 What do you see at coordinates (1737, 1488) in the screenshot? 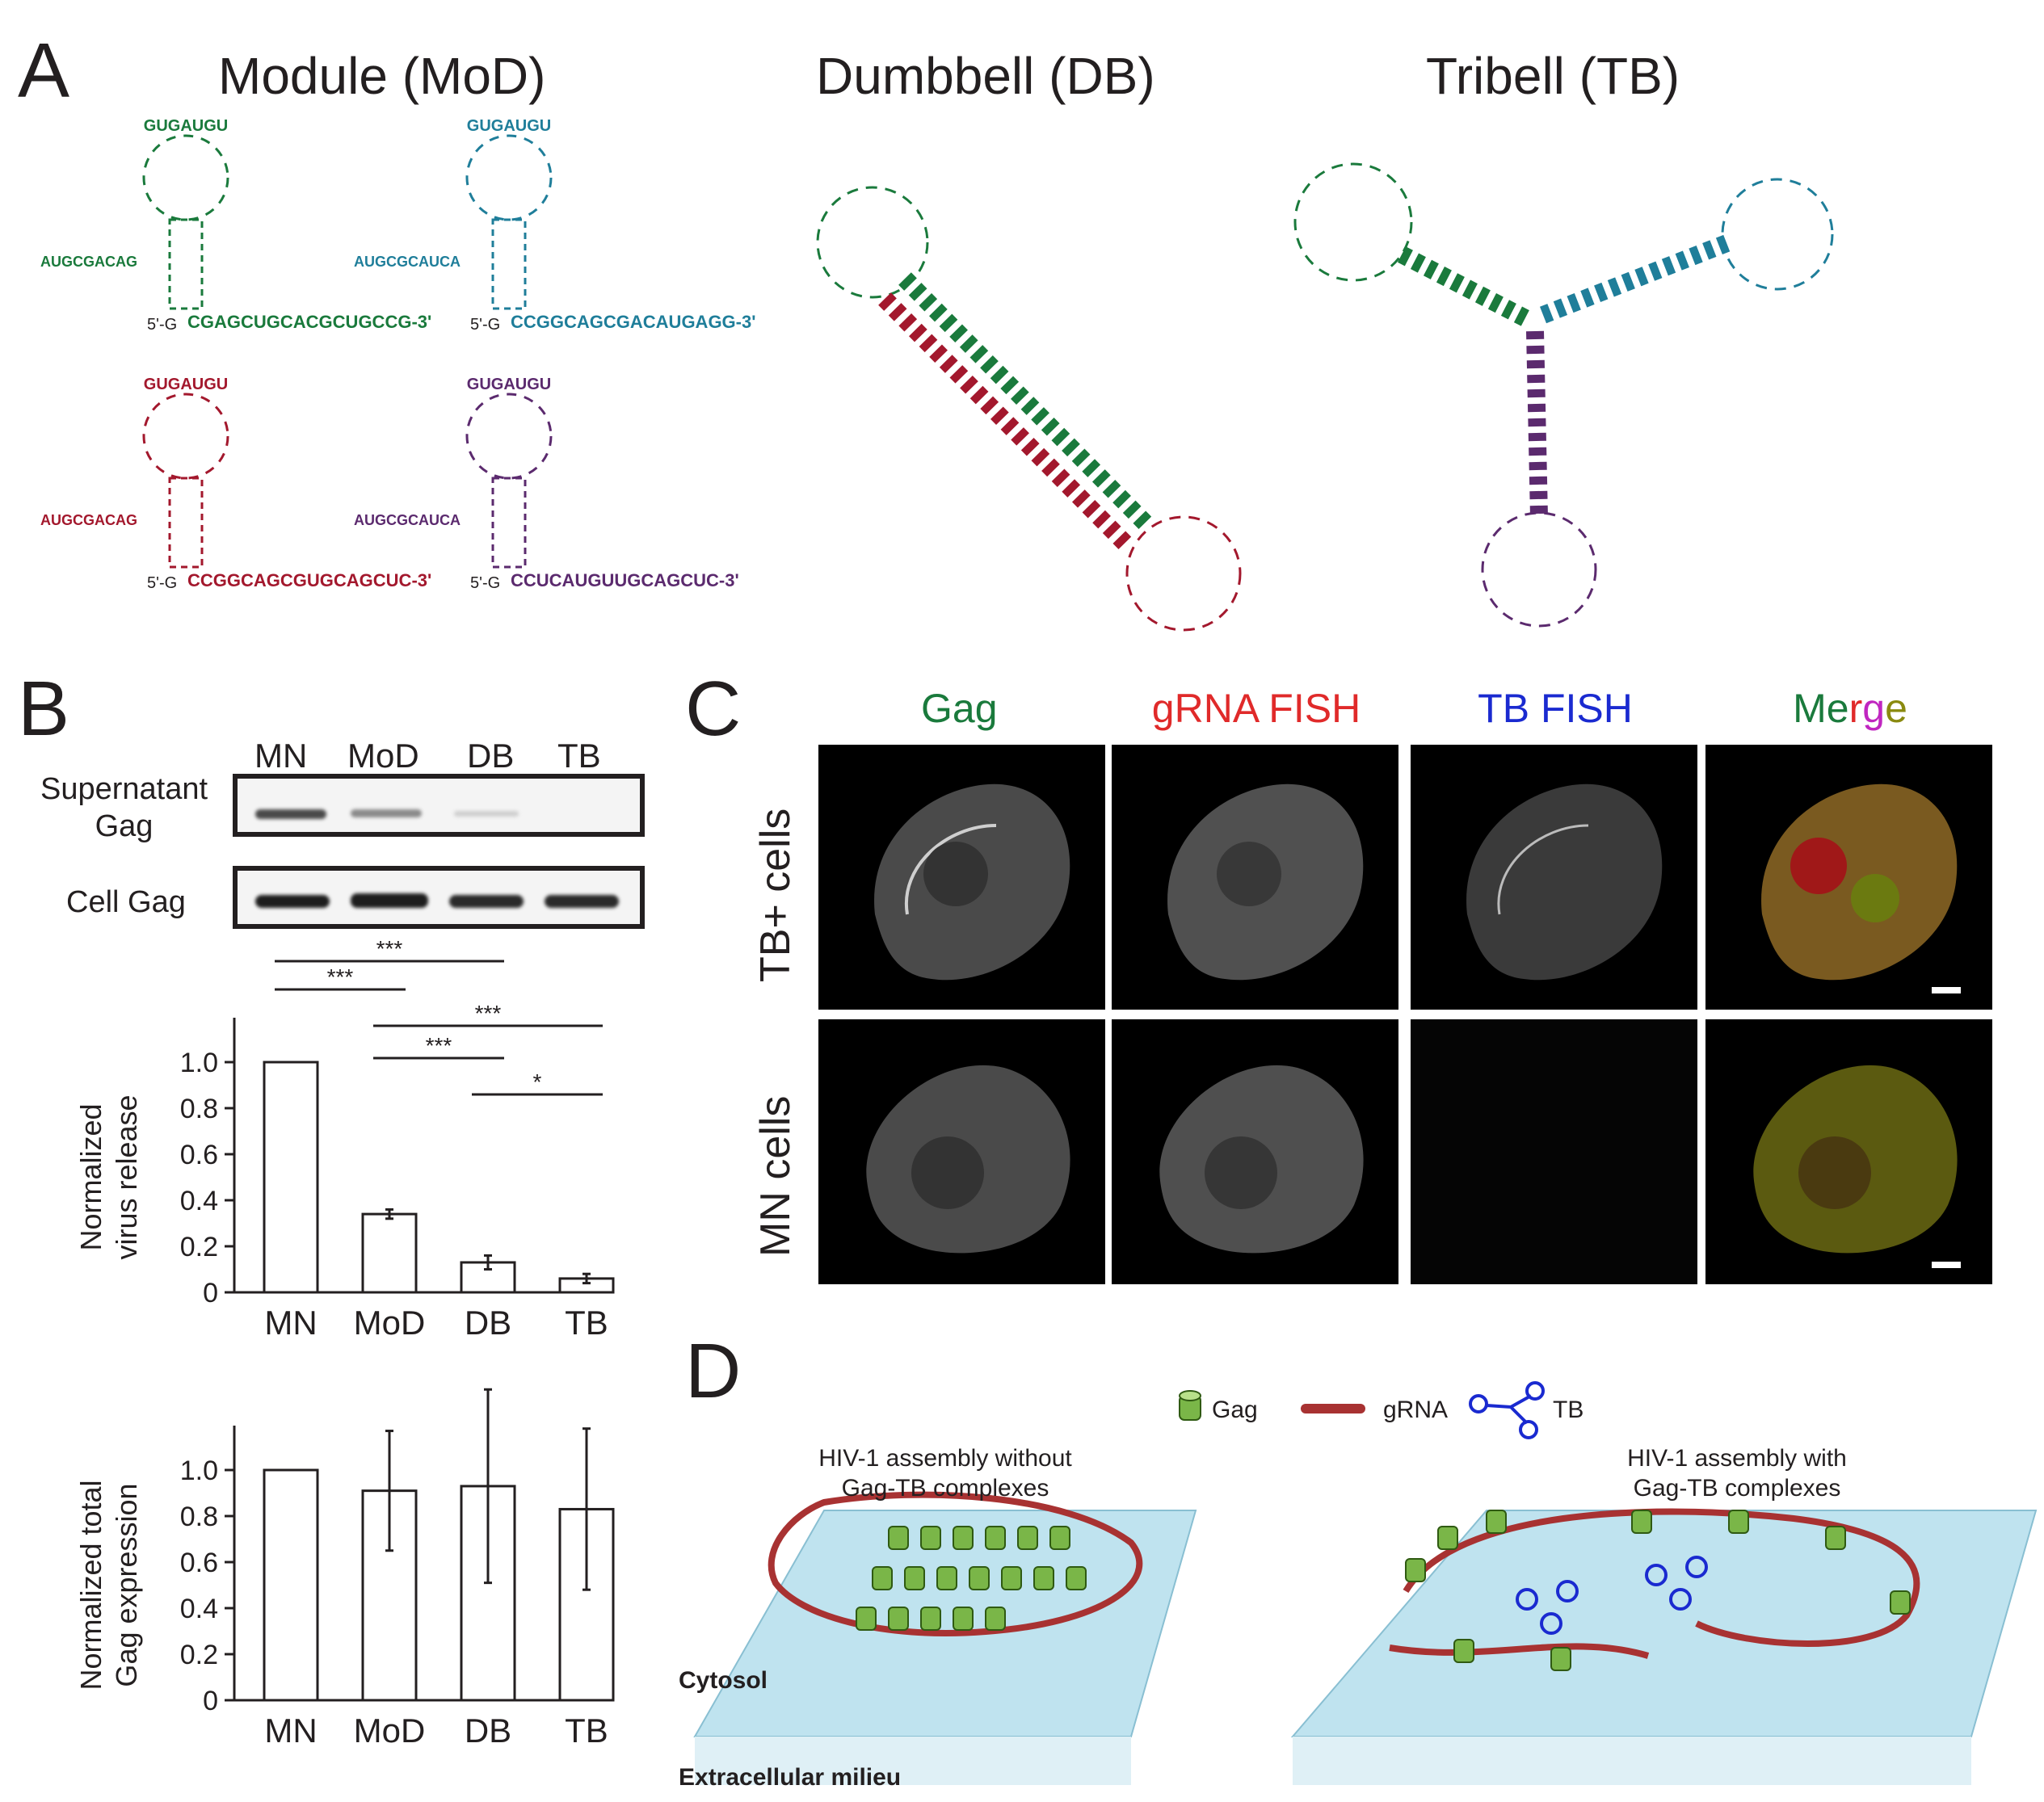
I see `right-title-line-2: Gag-TB complexes` at bounding box center [1737, 1488].